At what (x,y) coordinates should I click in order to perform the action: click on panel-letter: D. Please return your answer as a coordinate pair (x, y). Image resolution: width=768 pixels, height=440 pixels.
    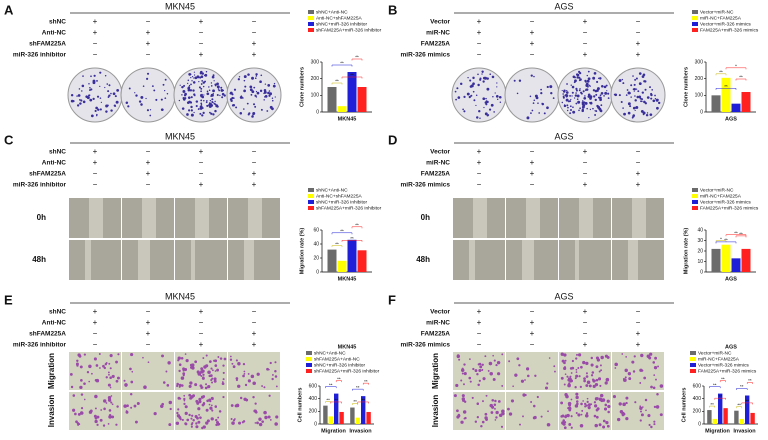
    Looking at the image, I should click on (392, 139).